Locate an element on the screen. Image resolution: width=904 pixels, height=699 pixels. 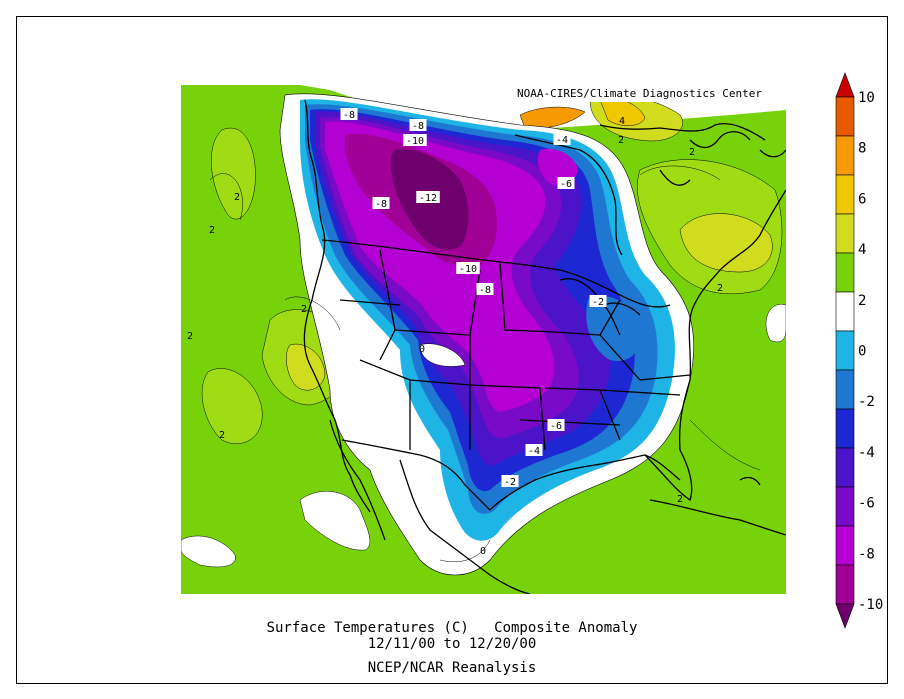
zero-patch-colorado is located at coordinates (442, 355).